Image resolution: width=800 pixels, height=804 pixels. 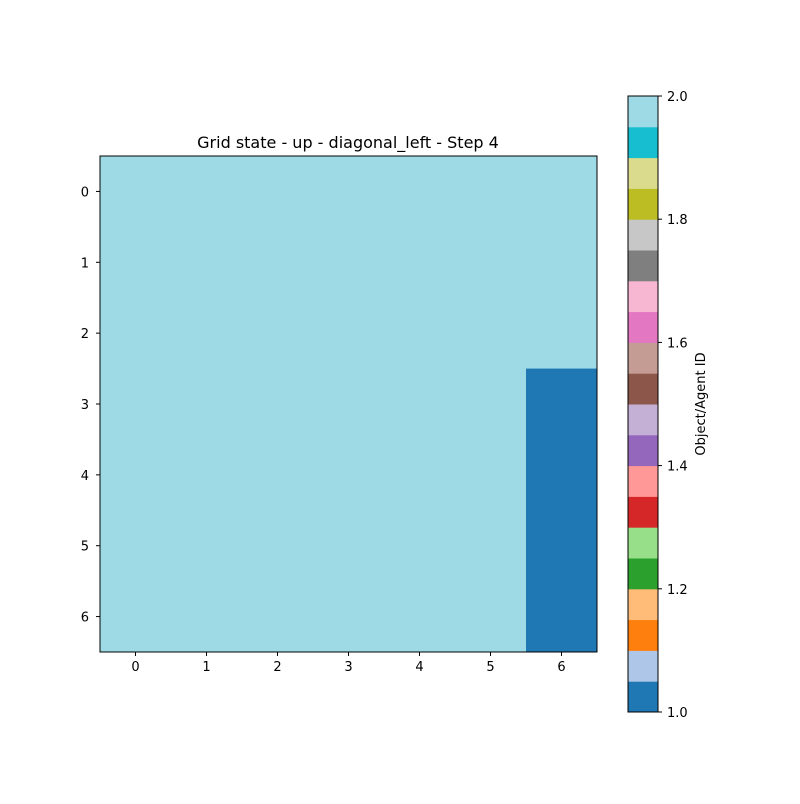 What do you see at coordinates (677, 343) in the screenshot?
I see `colorbar-tick-label: 1.6` at bounding box center [677, 343].